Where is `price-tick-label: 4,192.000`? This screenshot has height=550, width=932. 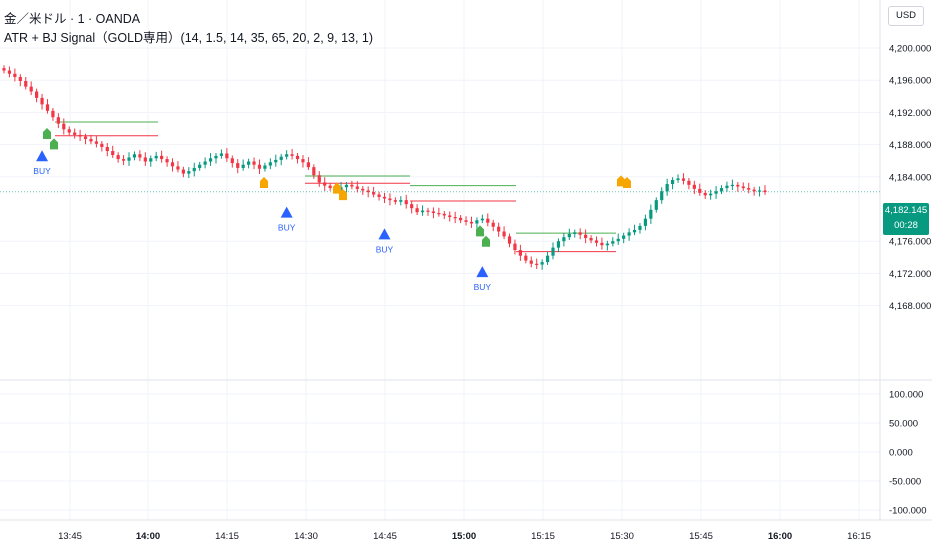
price-tick-label: 4,192.000 is located at coordinates (910, 113).